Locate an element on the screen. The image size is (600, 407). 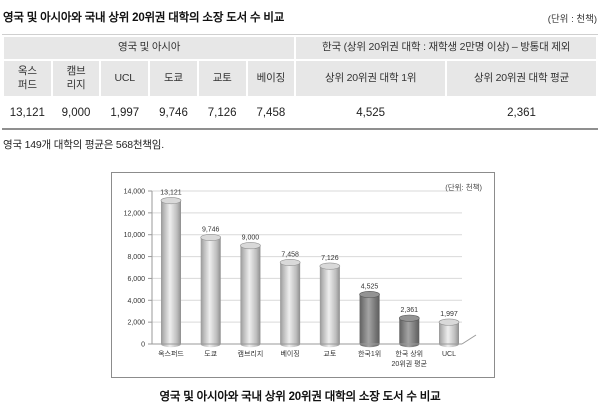
x-tick-label: UCL is located at coordinates (449, 354).